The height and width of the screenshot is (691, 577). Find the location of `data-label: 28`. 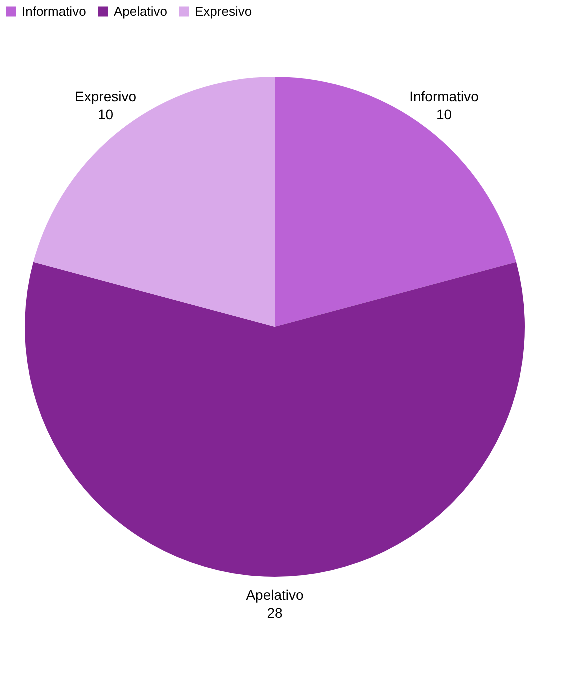

data-label: 28 is located at coordinates (275, 613).